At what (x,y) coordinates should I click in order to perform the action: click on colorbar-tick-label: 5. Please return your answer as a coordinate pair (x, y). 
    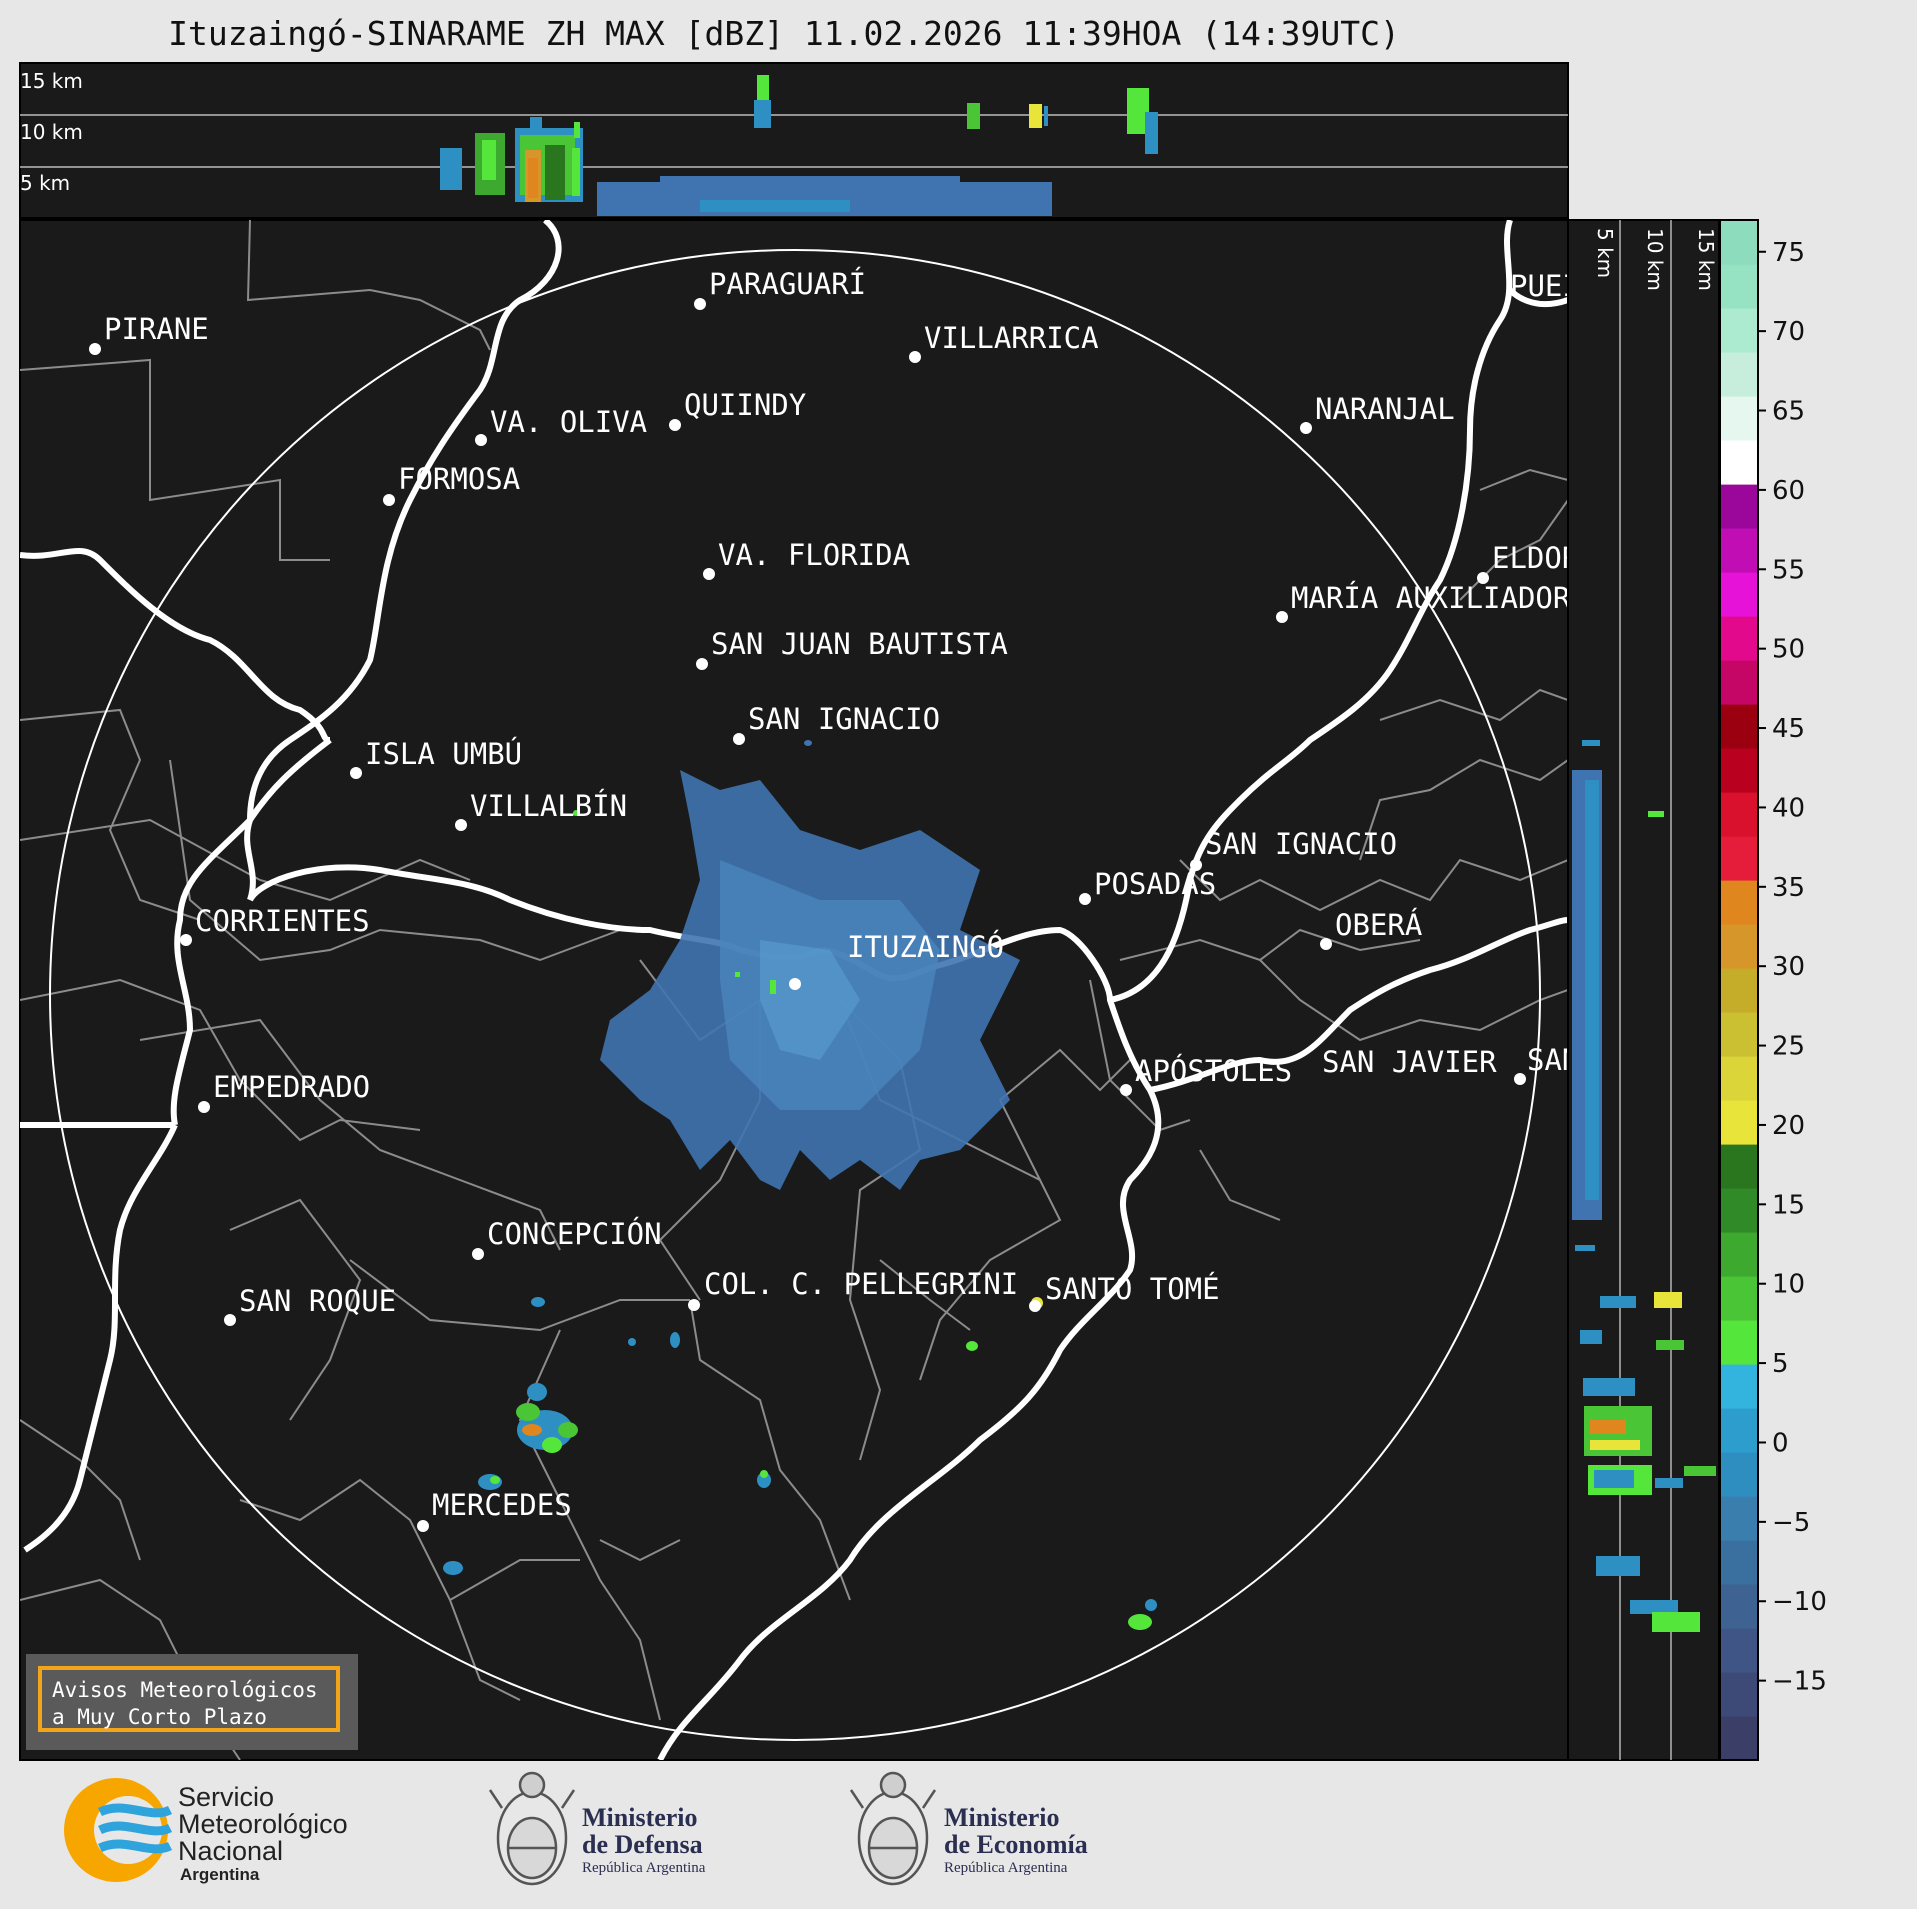
    Looking at the image, I should click on (1780, 1364).